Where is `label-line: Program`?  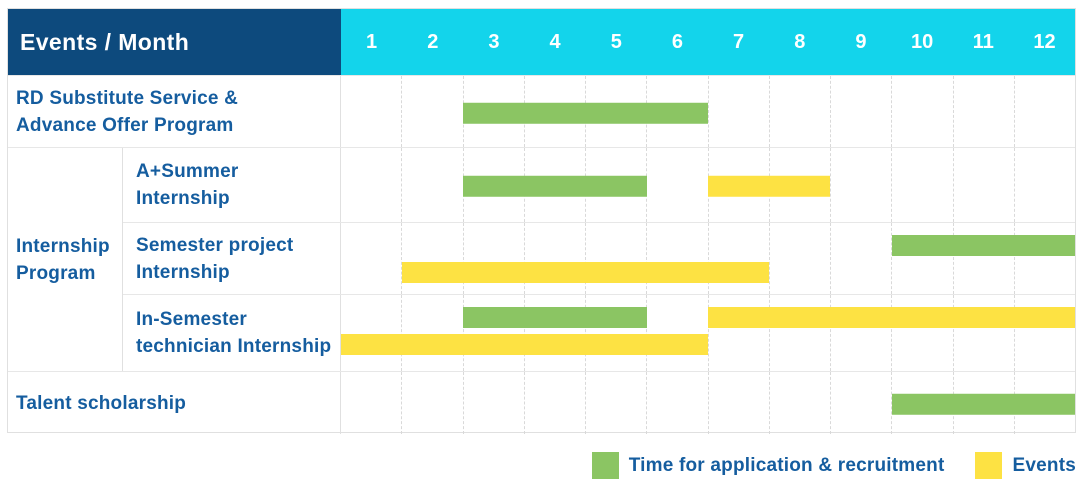
label-line: Program is located at coordinates (56, 273).